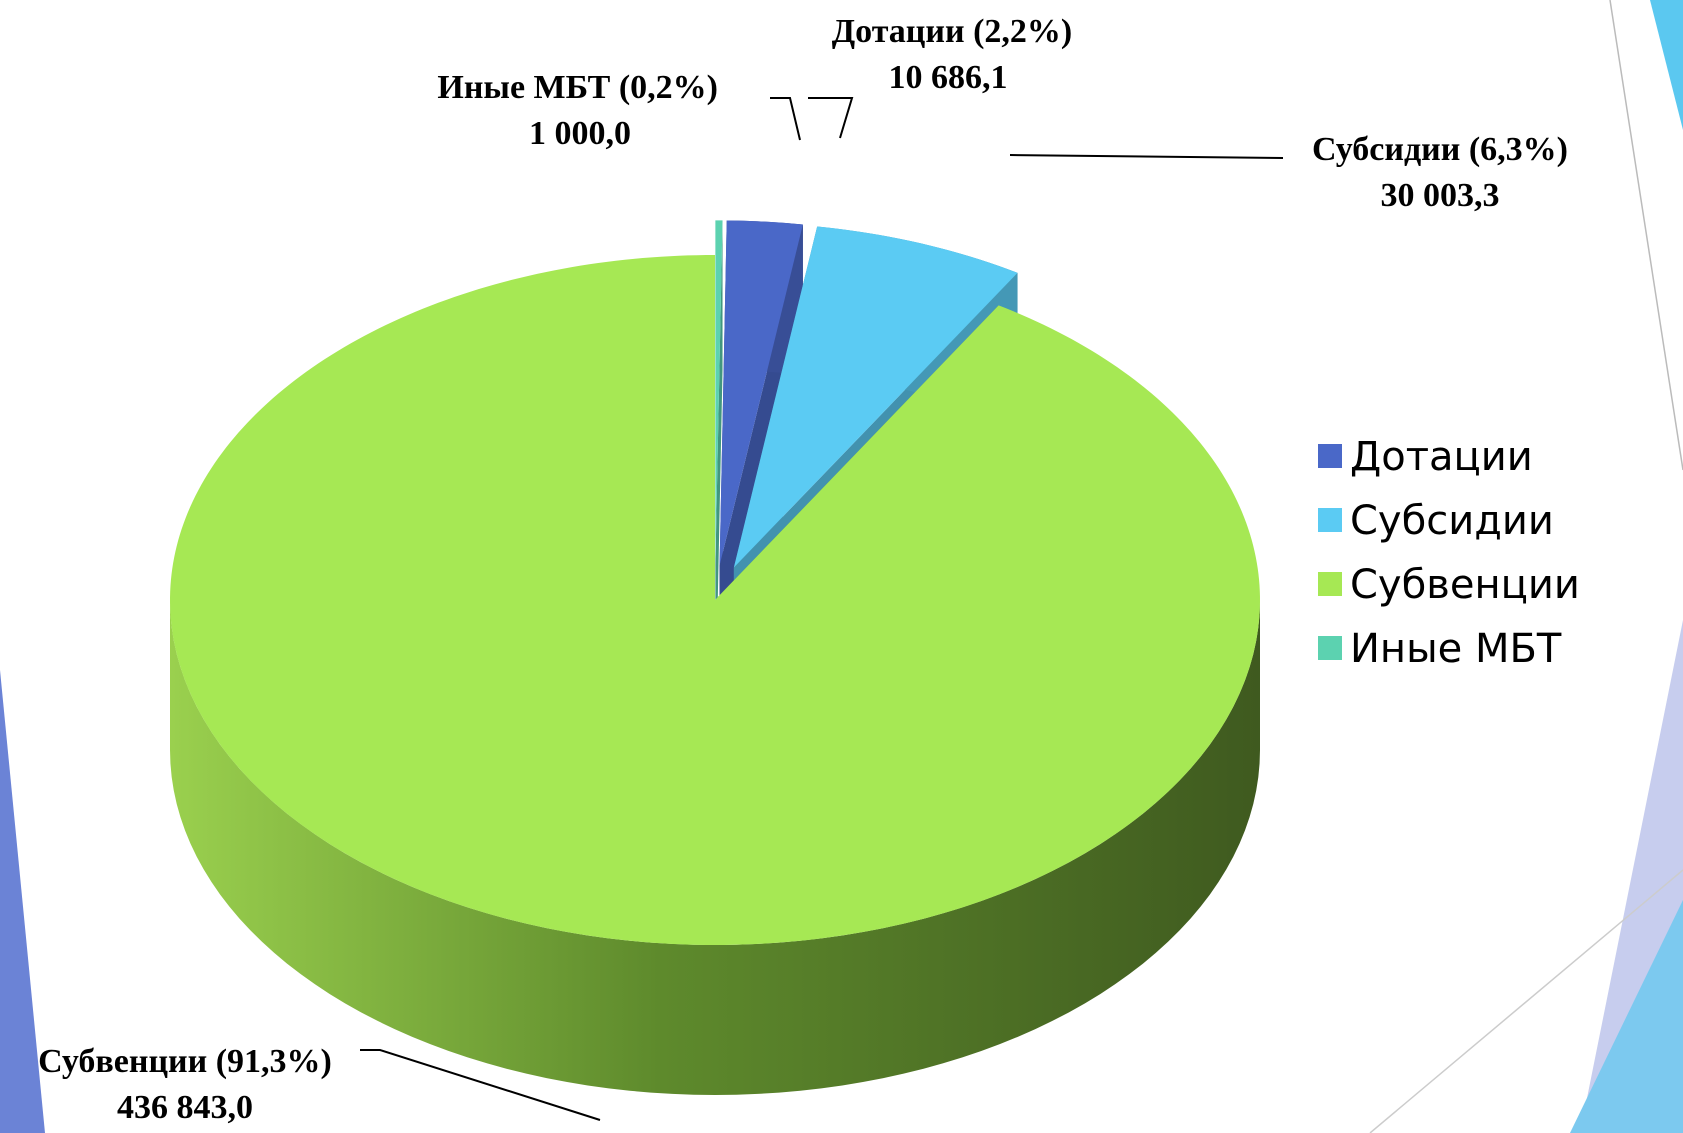  Describe the element at coordinates (1452, 521) in the screenshot. I see `legend-label: Субсидии` at that location.